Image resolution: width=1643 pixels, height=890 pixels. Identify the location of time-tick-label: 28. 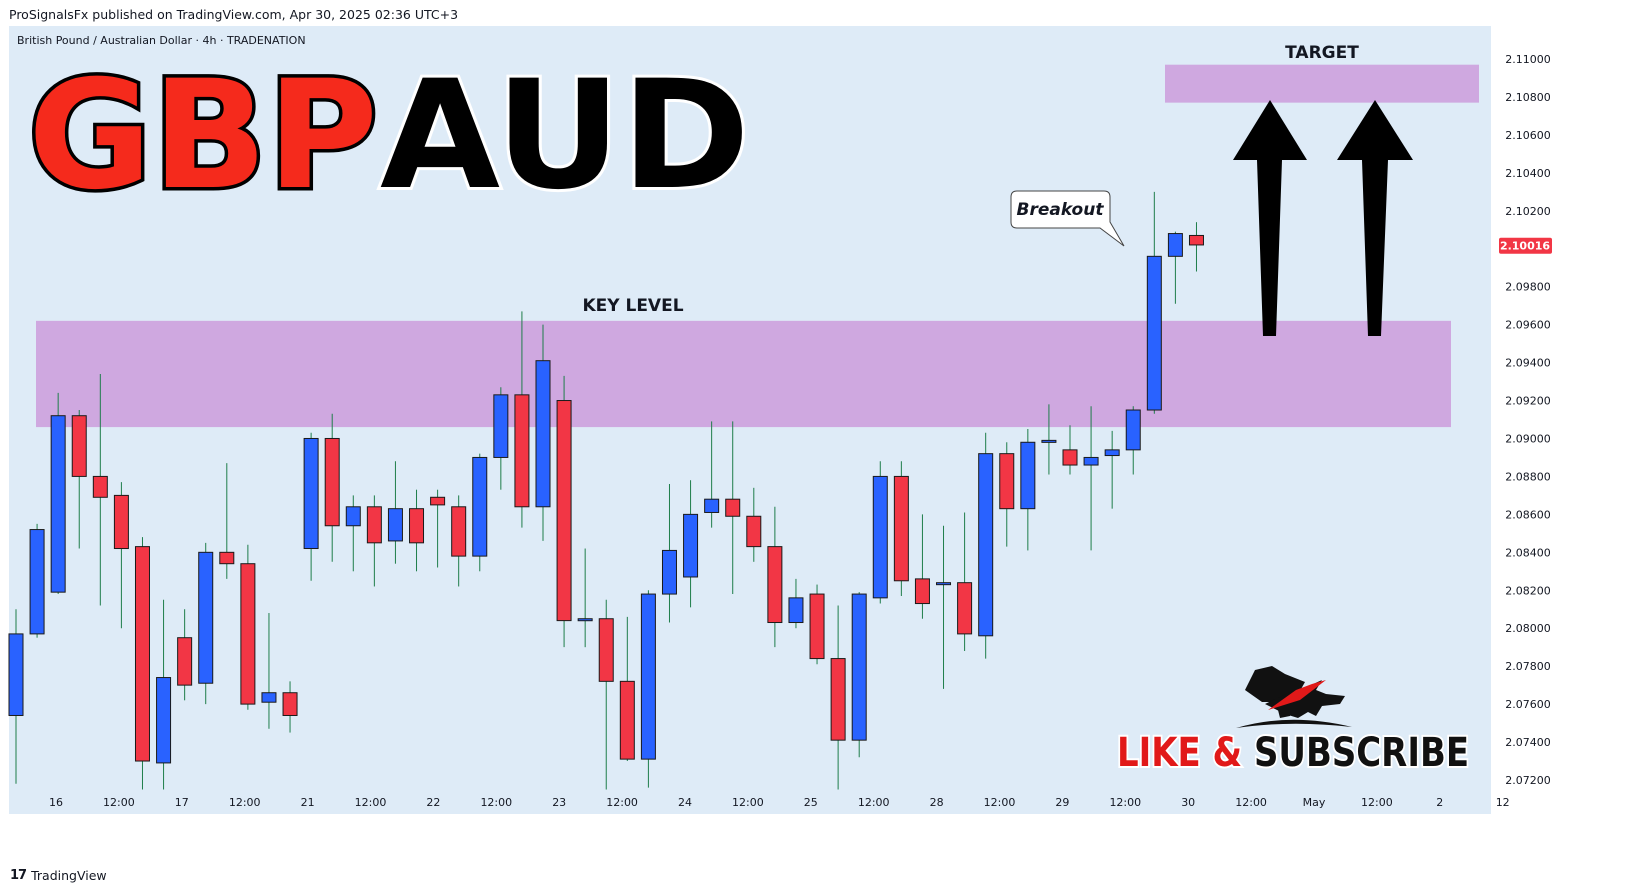
(937, 802).